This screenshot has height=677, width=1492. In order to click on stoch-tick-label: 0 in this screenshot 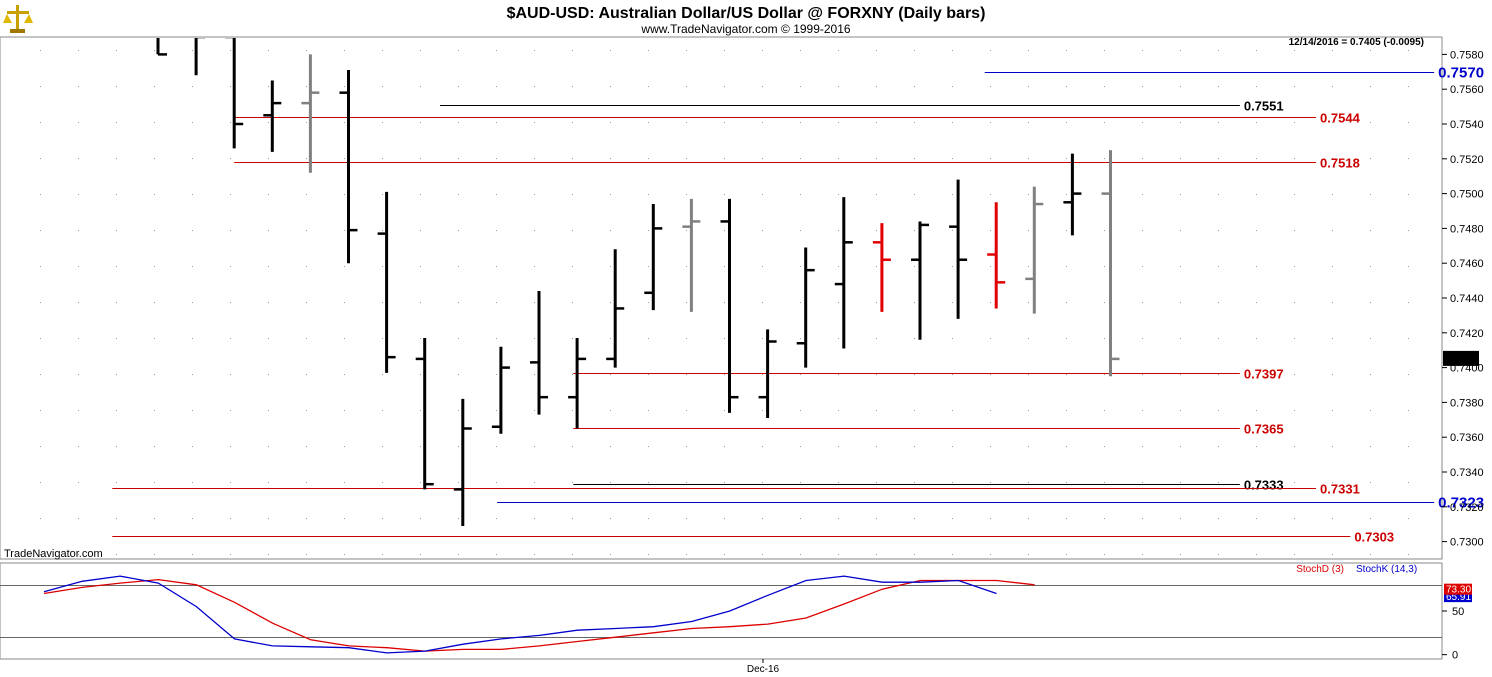, I will do `click(1455, 656)`.